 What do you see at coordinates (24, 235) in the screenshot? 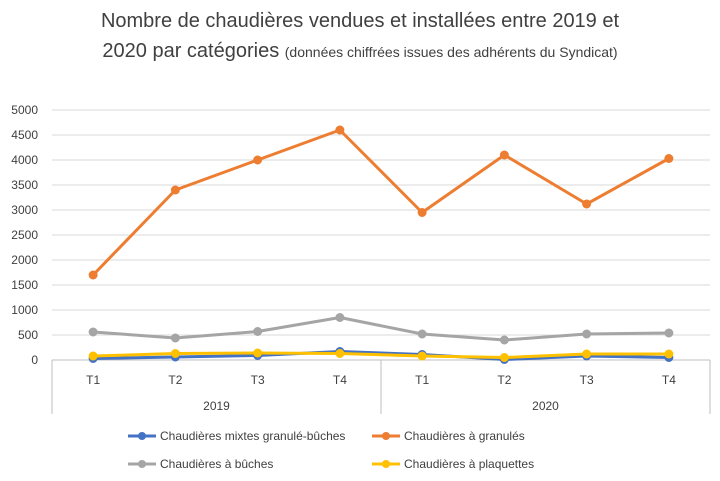
I see `y-tick-label: 2500` at bounding box center [24, 235].